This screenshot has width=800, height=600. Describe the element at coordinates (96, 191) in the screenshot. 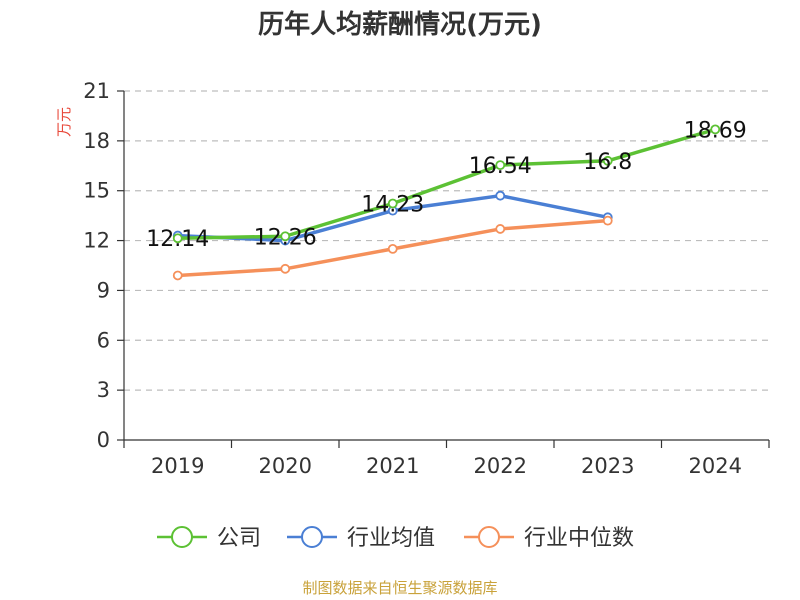

I see `y-tick-label: 15` at that location.